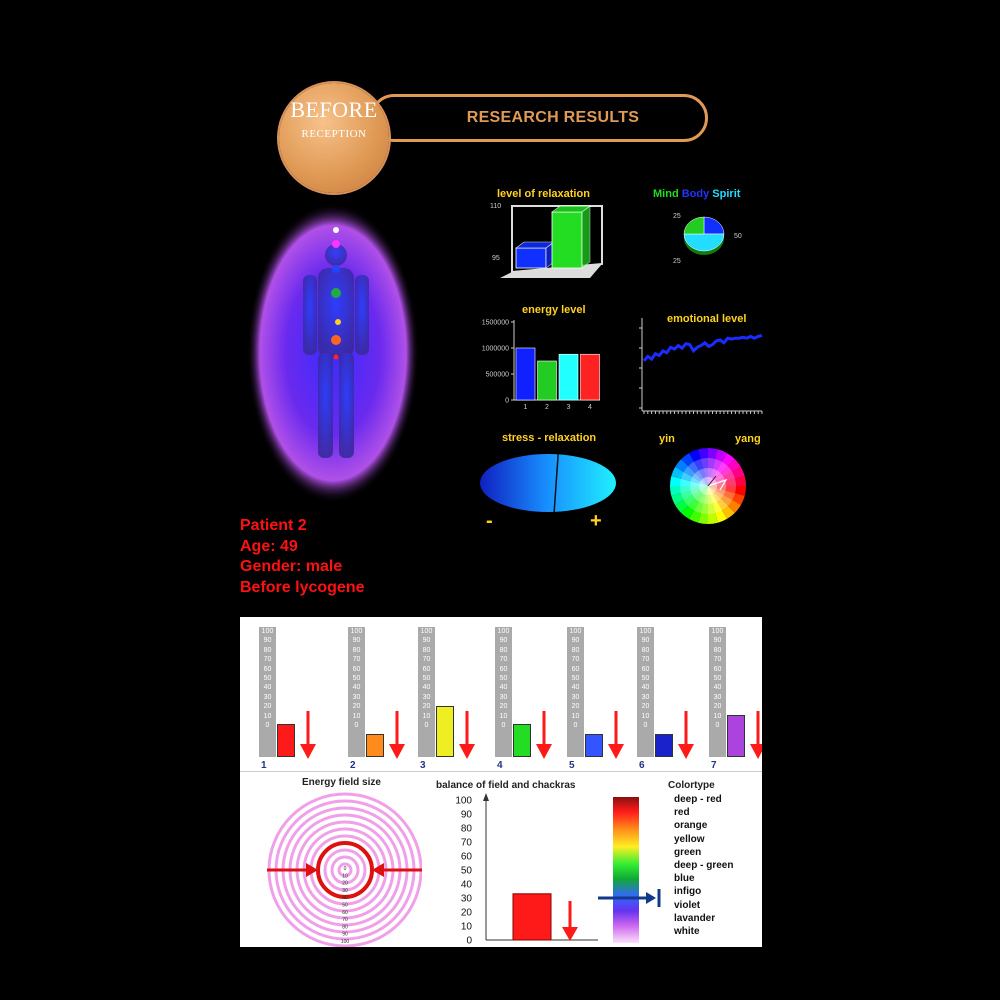  I want to click on colortype-item: yellow, so click(689, 839).